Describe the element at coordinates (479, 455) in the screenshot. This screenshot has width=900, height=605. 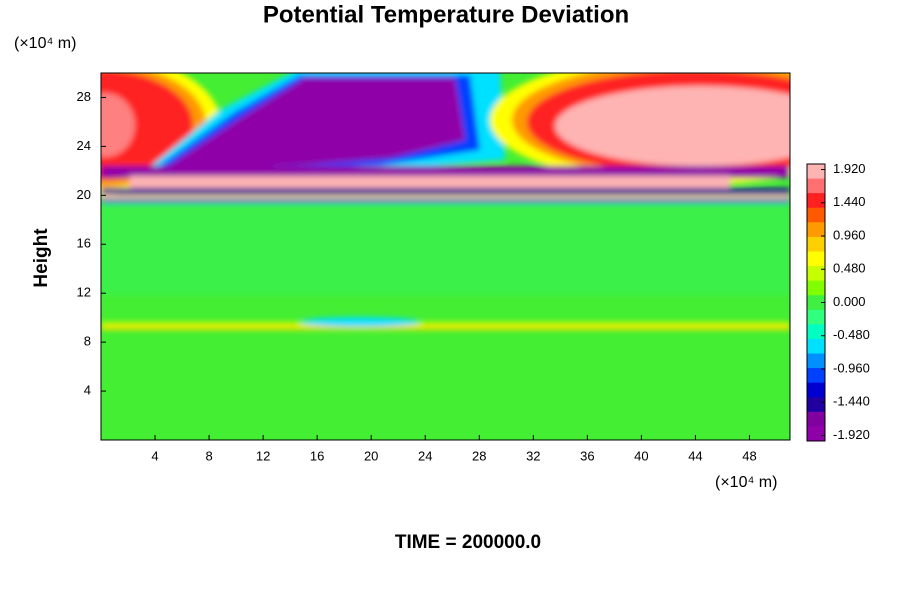
I see `x-tick-label: 28` at that location.